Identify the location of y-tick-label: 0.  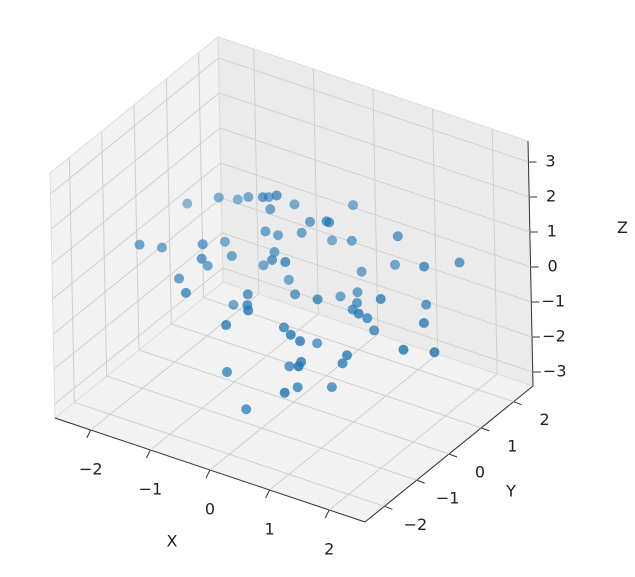
(480, 472).